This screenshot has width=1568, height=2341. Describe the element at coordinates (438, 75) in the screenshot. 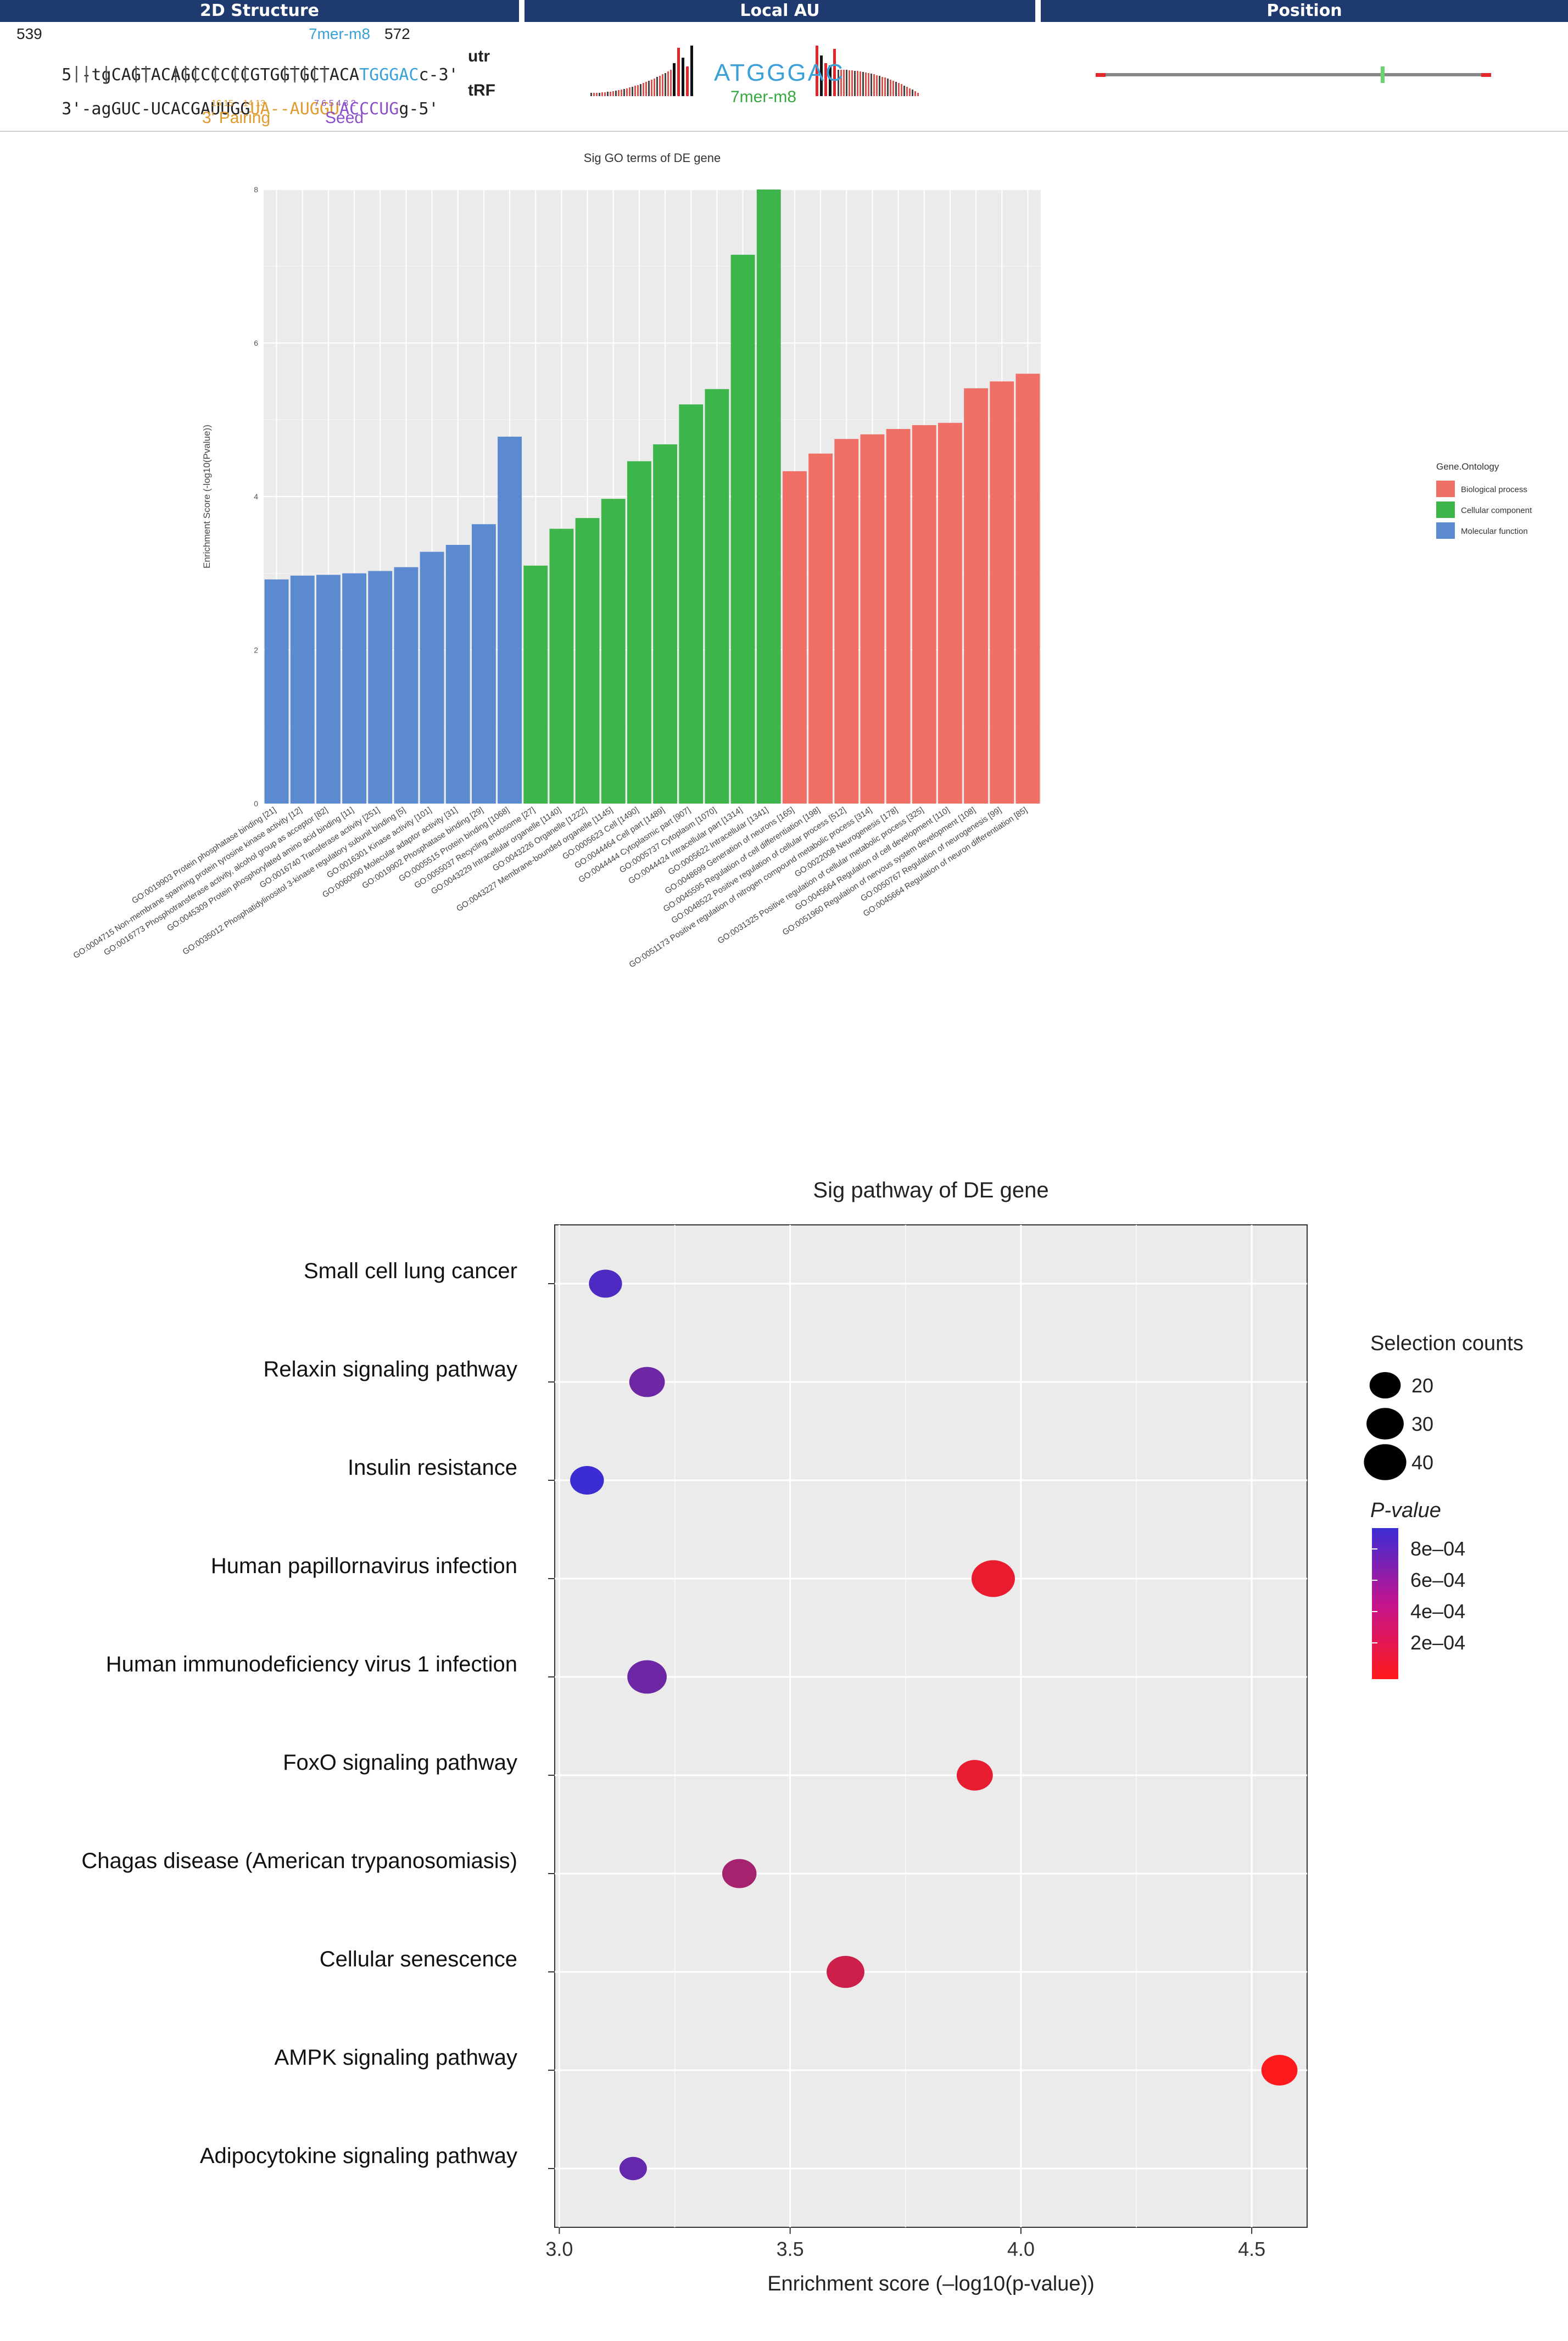

I see `utr-suffix: c-3'` at that location.